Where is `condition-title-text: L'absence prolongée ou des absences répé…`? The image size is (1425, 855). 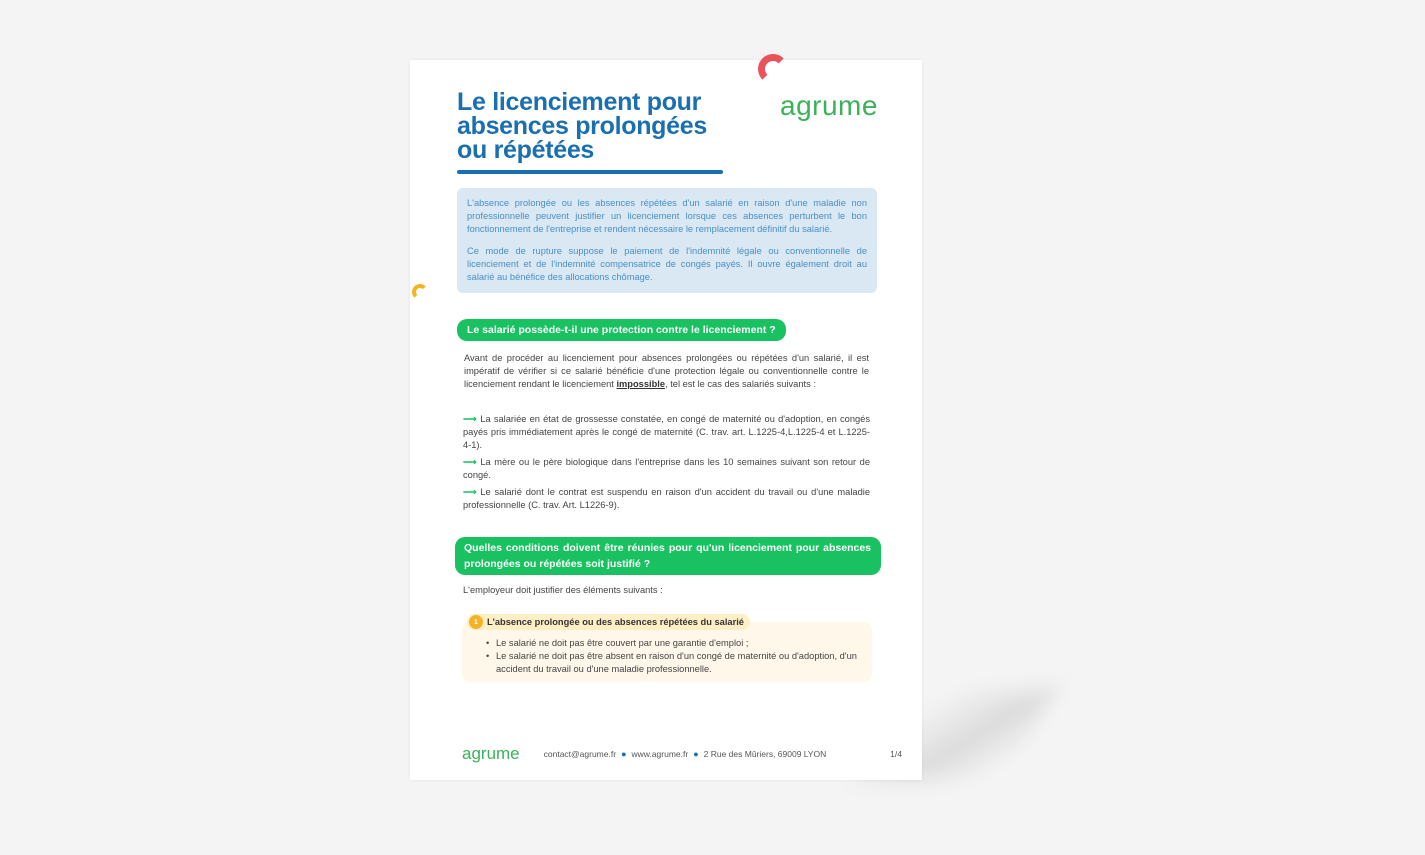
condition-title-text: L'absence prolongée ou des absences répé… is located at coordinates (615, 622).